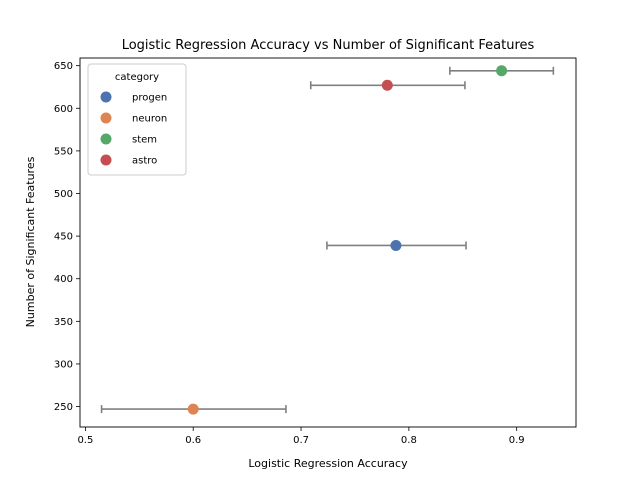  Describe the element at coordinates (63, 237) in the screenshot. I see `y-tick-label: 450` at that location.